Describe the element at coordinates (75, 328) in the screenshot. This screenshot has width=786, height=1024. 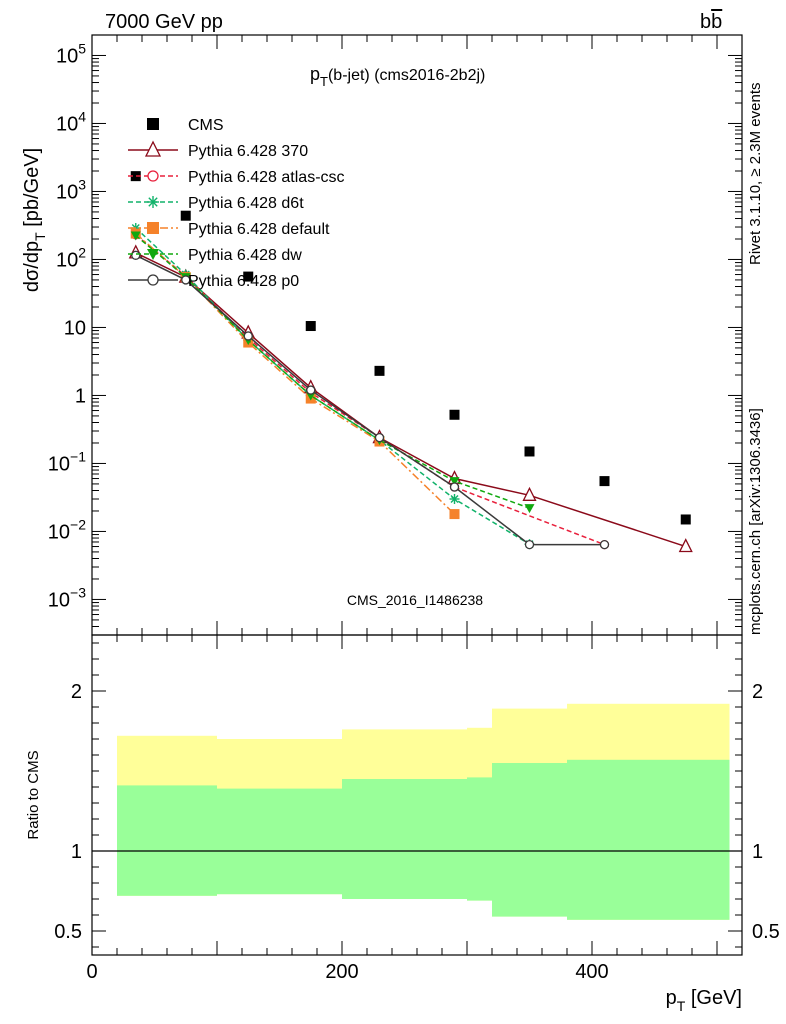
I see `y-tick-label: 10` at that location.